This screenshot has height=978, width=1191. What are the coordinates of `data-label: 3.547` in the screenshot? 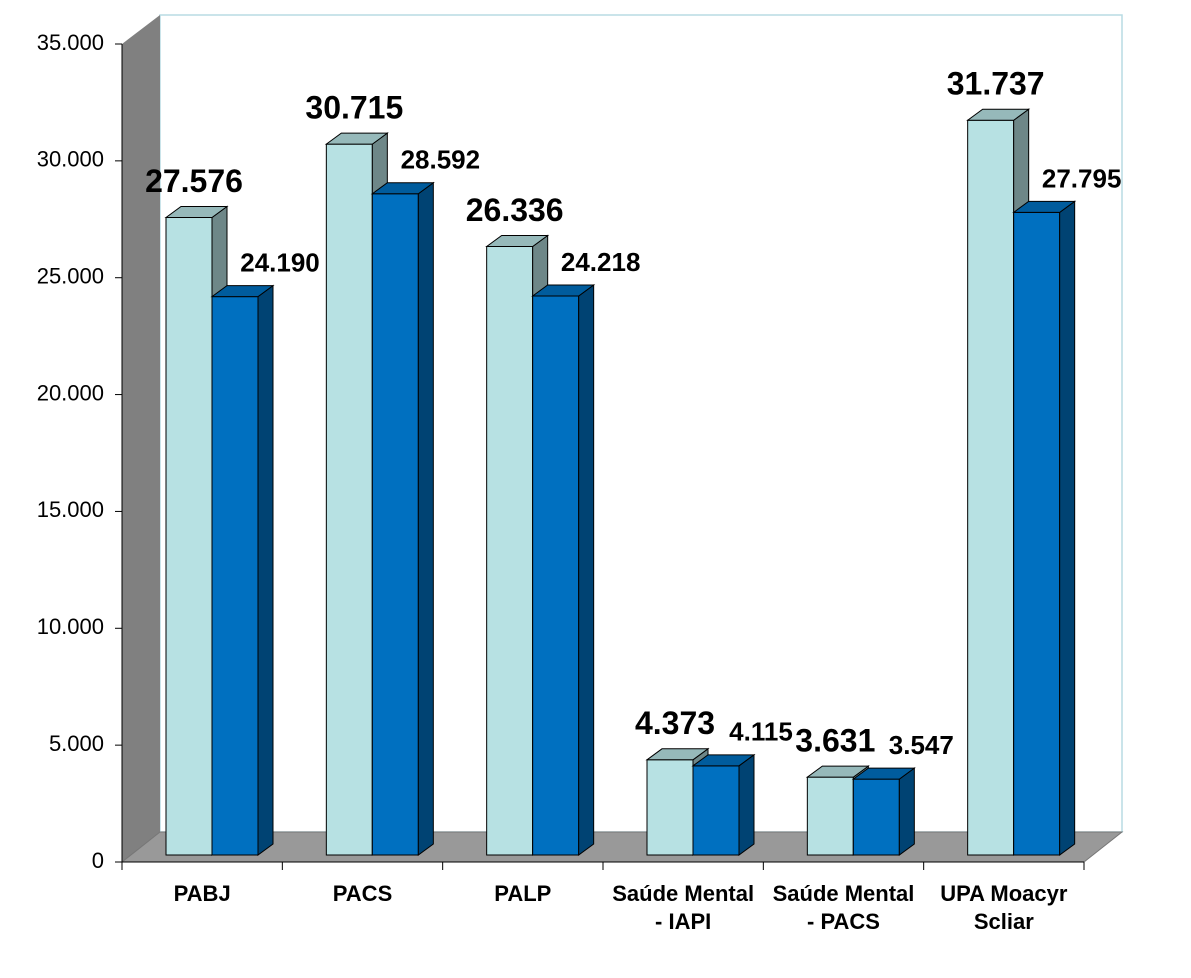 It's located at (921, 745).